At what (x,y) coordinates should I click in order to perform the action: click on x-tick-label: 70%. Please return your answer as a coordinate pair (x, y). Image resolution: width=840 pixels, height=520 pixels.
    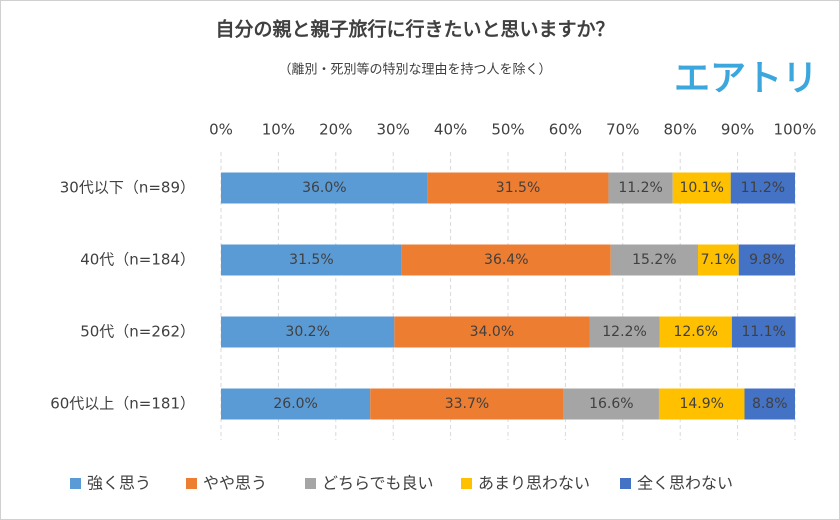
    Looking at the image, I should click on (622, 130).